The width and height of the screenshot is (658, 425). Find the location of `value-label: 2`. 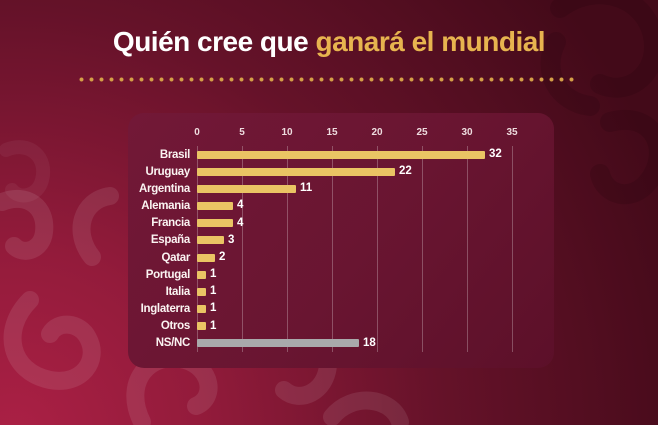

value-label: 2 is located at coordinates (222, 256).